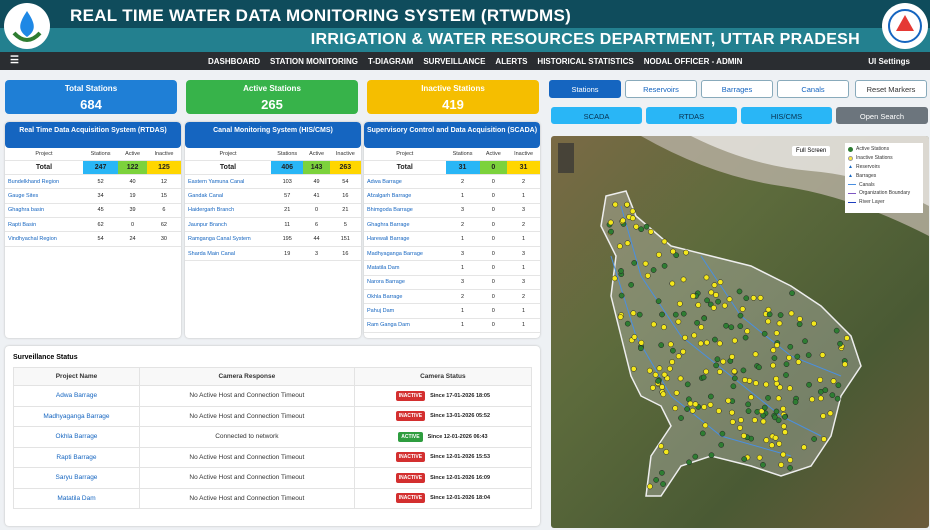  Describe the element at coordinates (882, 115) in the screenshot. I see `search-button: Open Search` at that location.